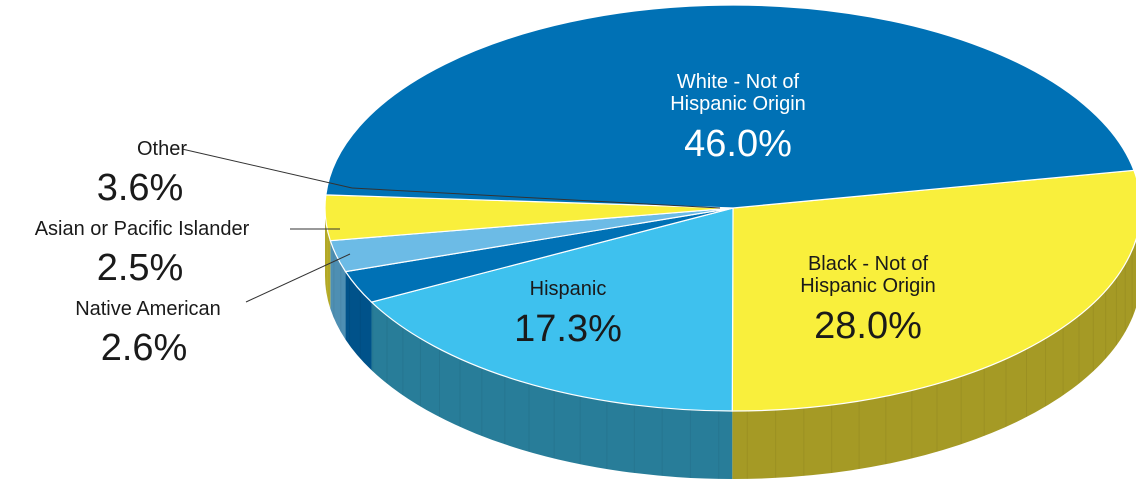 The width and height of the screenshot is (1136, 502). Describe the element at coordinates (162, 149) in the screenshot. I see `slice-label-name-5: Other` at that location.